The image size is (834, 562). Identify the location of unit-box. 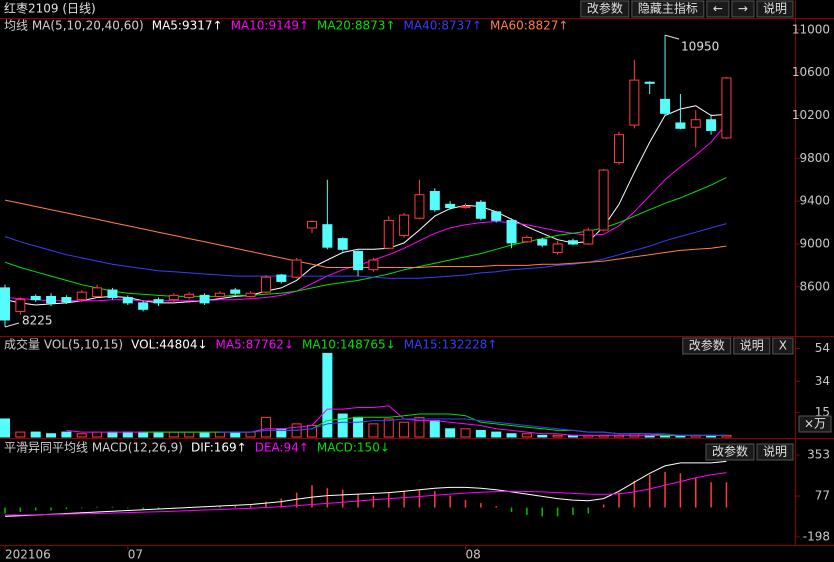
(815, 424).